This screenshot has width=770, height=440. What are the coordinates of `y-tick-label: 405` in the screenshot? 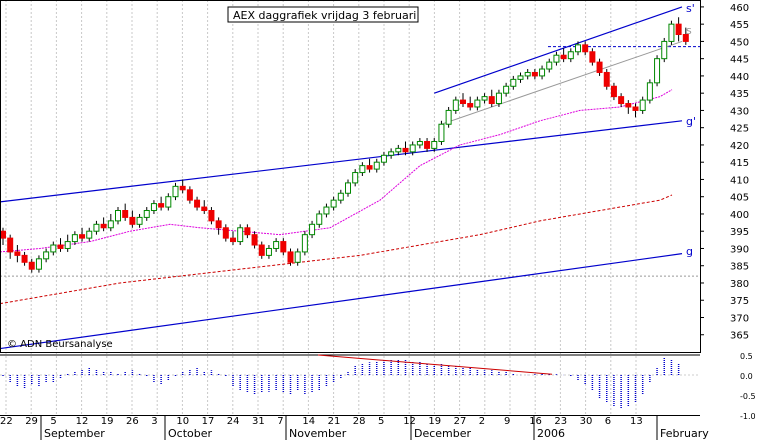 It's located at (739, 198).